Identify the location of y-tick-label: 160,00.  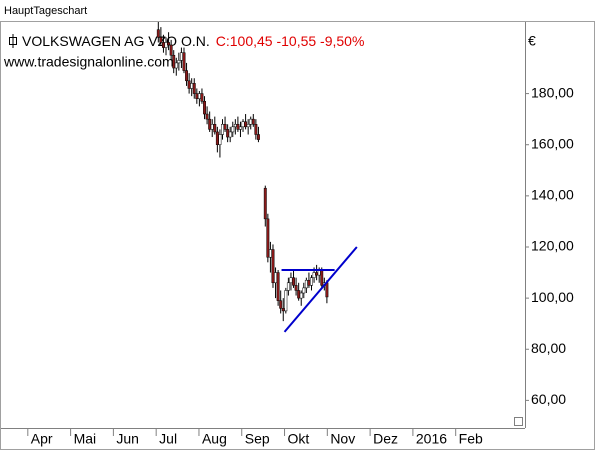
(552, 143).